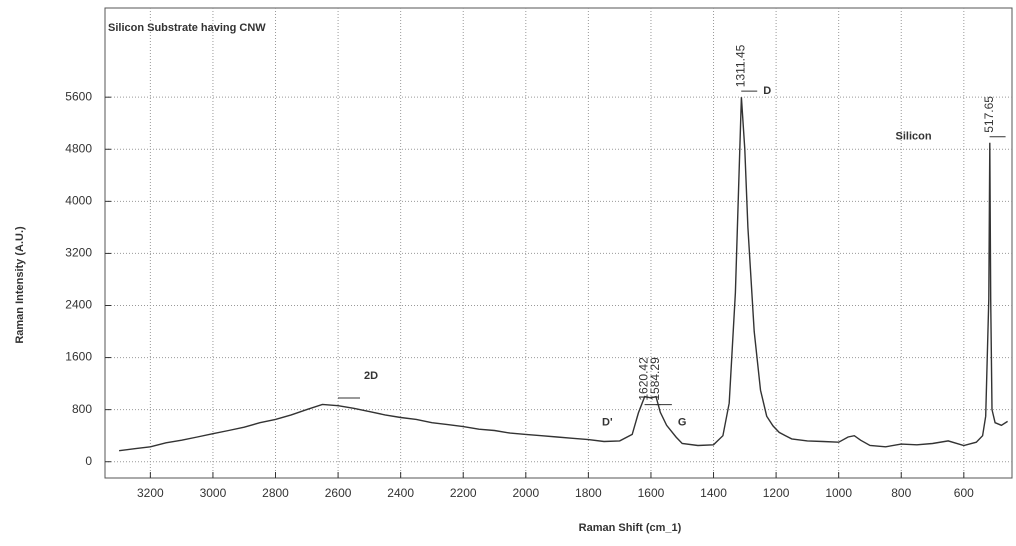  I want to click on peak-value: 1584.29, so click(655, 379).